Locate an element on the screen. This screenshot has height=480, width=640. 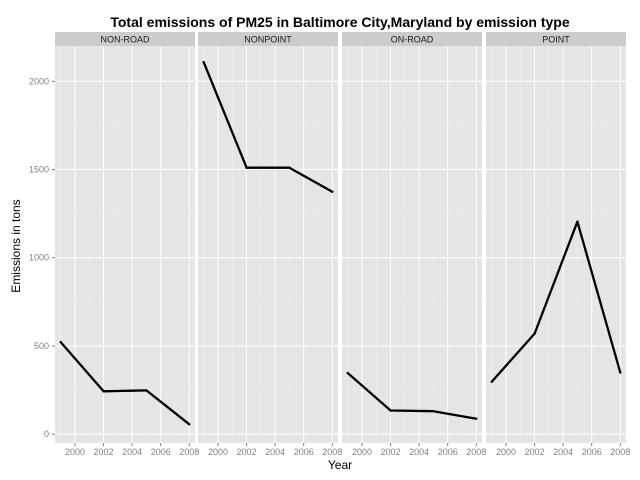
y-tick-label: 2000 is located at coordinates (39, 81).